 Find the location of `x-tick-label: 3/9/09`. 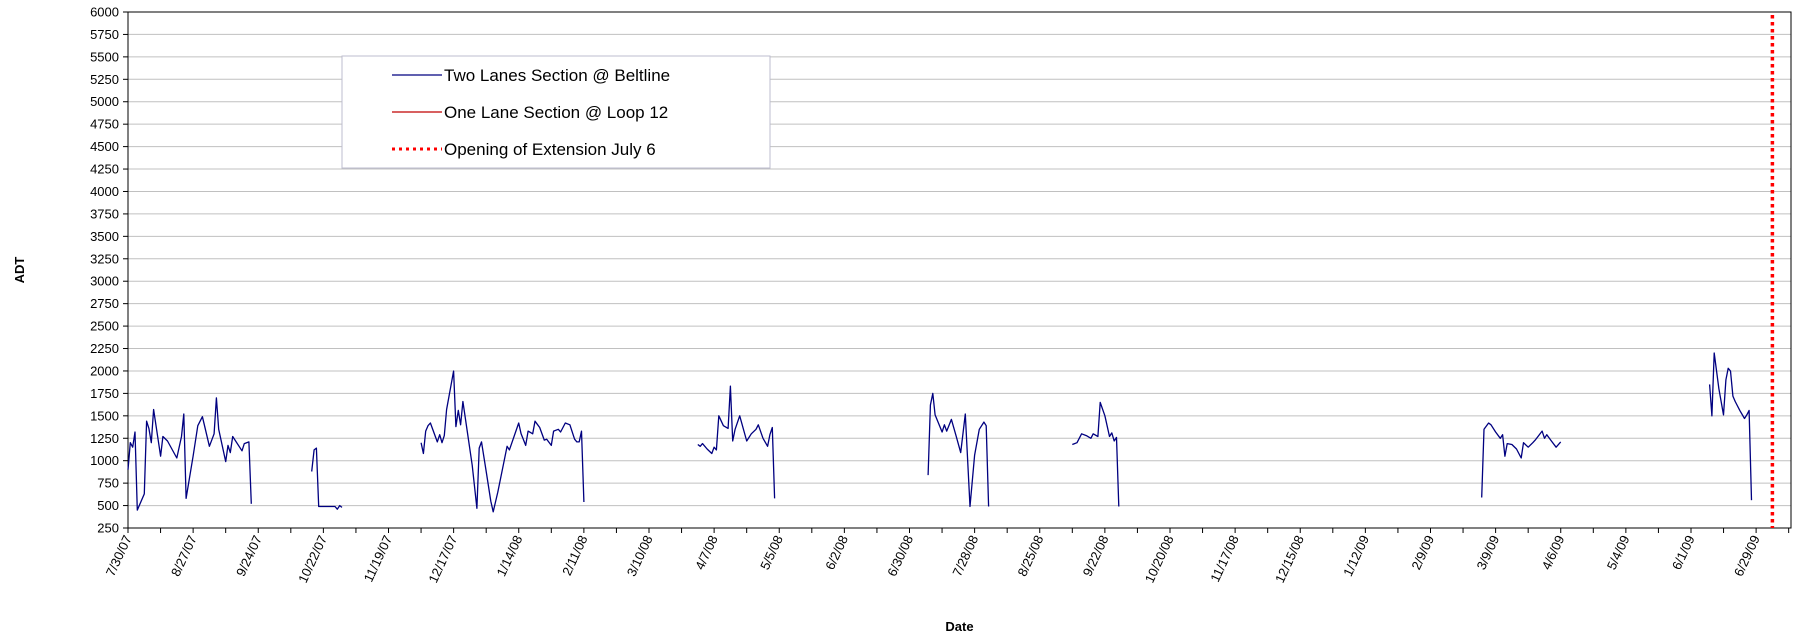

x-tick-label: 3/9/09 is located at coordinates (1487, 552).